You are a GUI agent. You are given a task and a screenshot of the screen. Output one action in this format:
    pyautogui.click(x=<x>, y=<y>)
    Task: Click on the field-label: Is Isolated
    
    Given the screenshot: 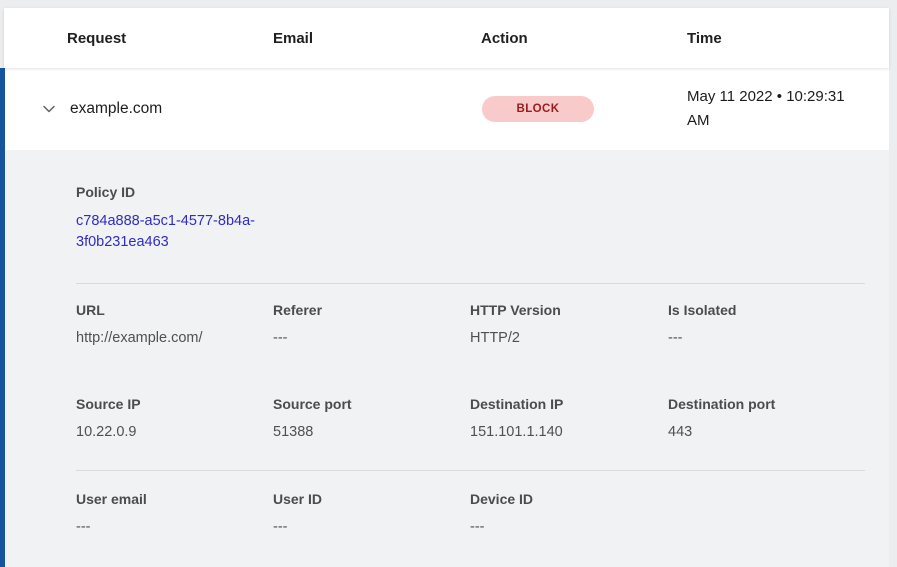 What is the action you would take?
    pyautogui.click(x=702, y=310)
    